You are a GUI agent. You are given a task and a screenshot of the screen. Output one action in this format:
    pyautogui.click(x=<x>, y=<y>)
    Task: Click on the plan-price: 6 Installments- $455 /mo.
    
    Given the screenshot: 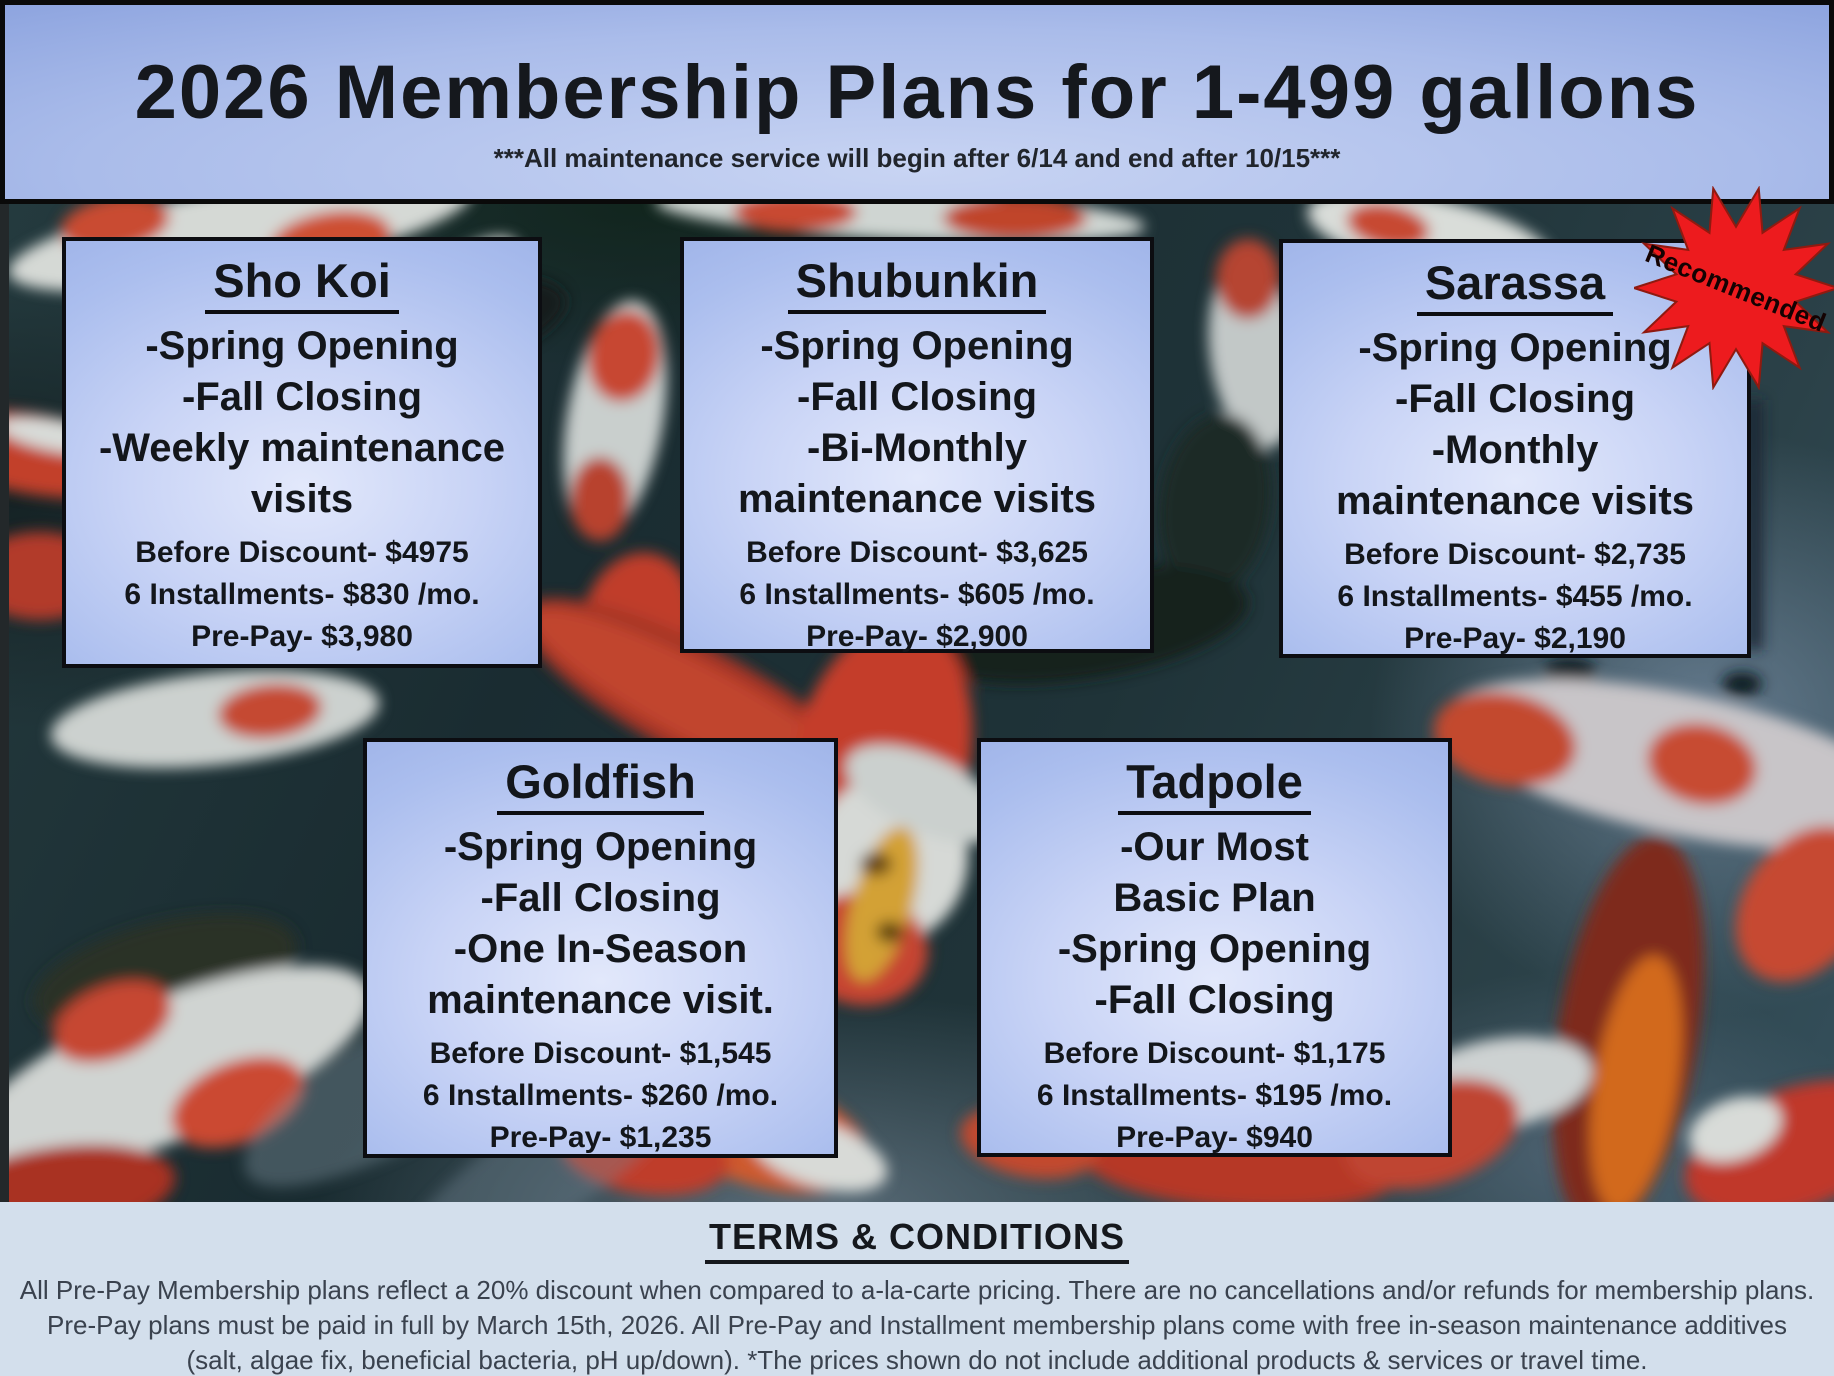 What is the action you would take?
    pyautogui.click(x=1515, y=597)
    